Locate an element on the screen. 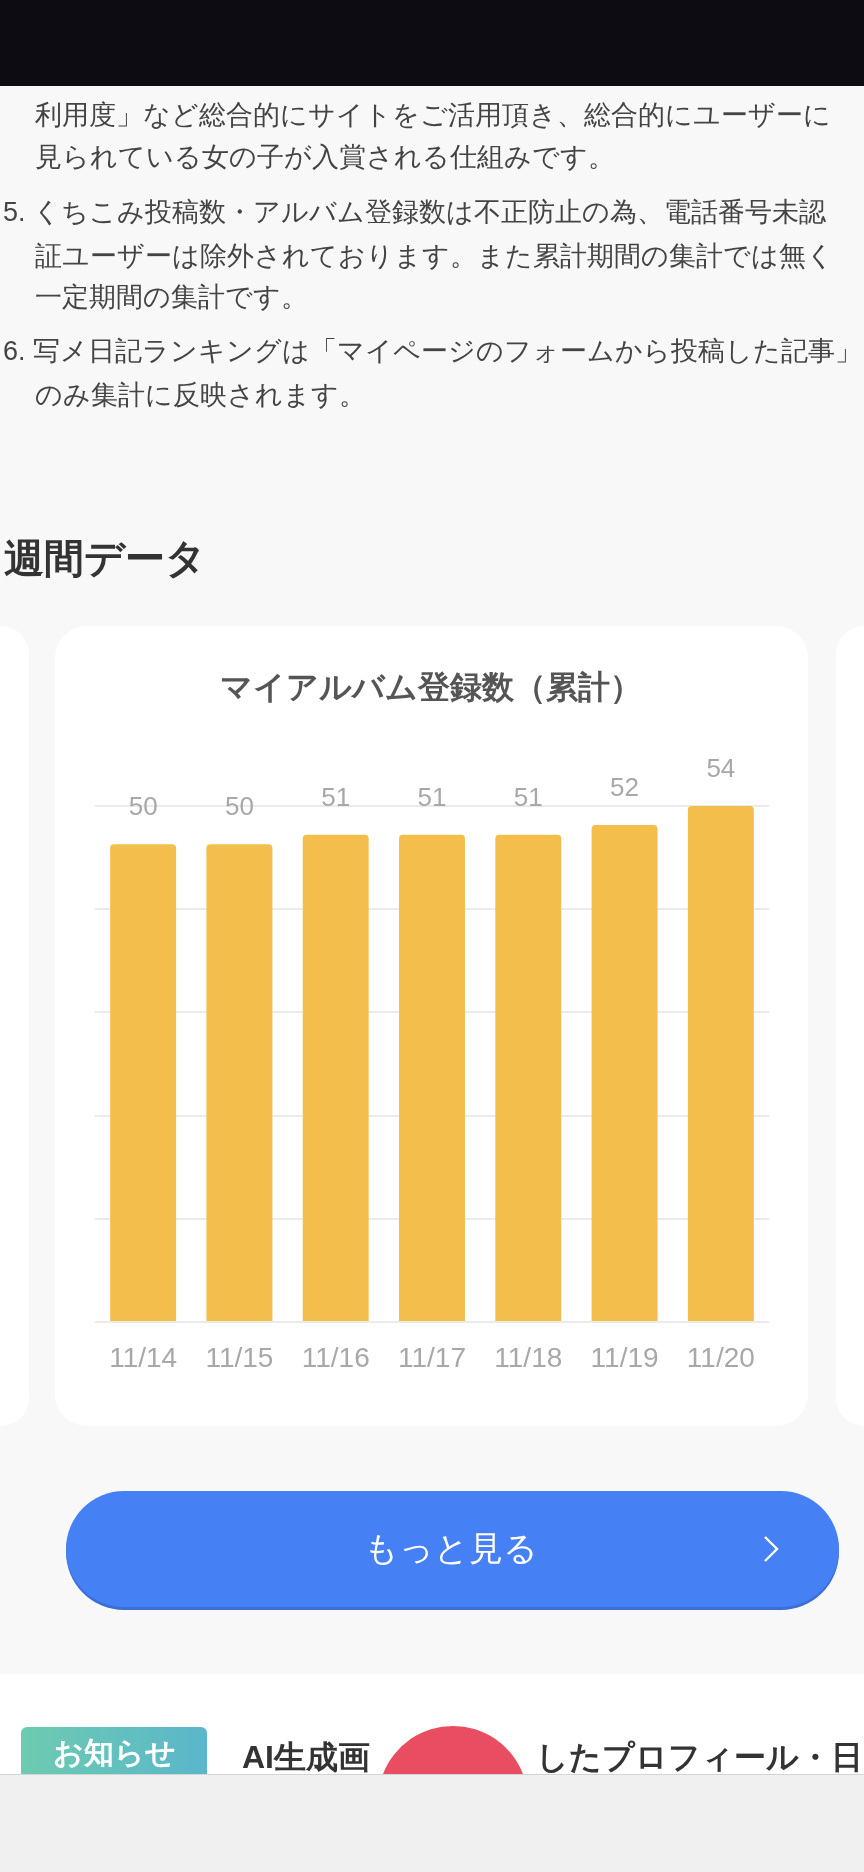 This screenshot has height=1872, width=864. x-tick-label: 11/17 is located at coordinates (432, 1357).